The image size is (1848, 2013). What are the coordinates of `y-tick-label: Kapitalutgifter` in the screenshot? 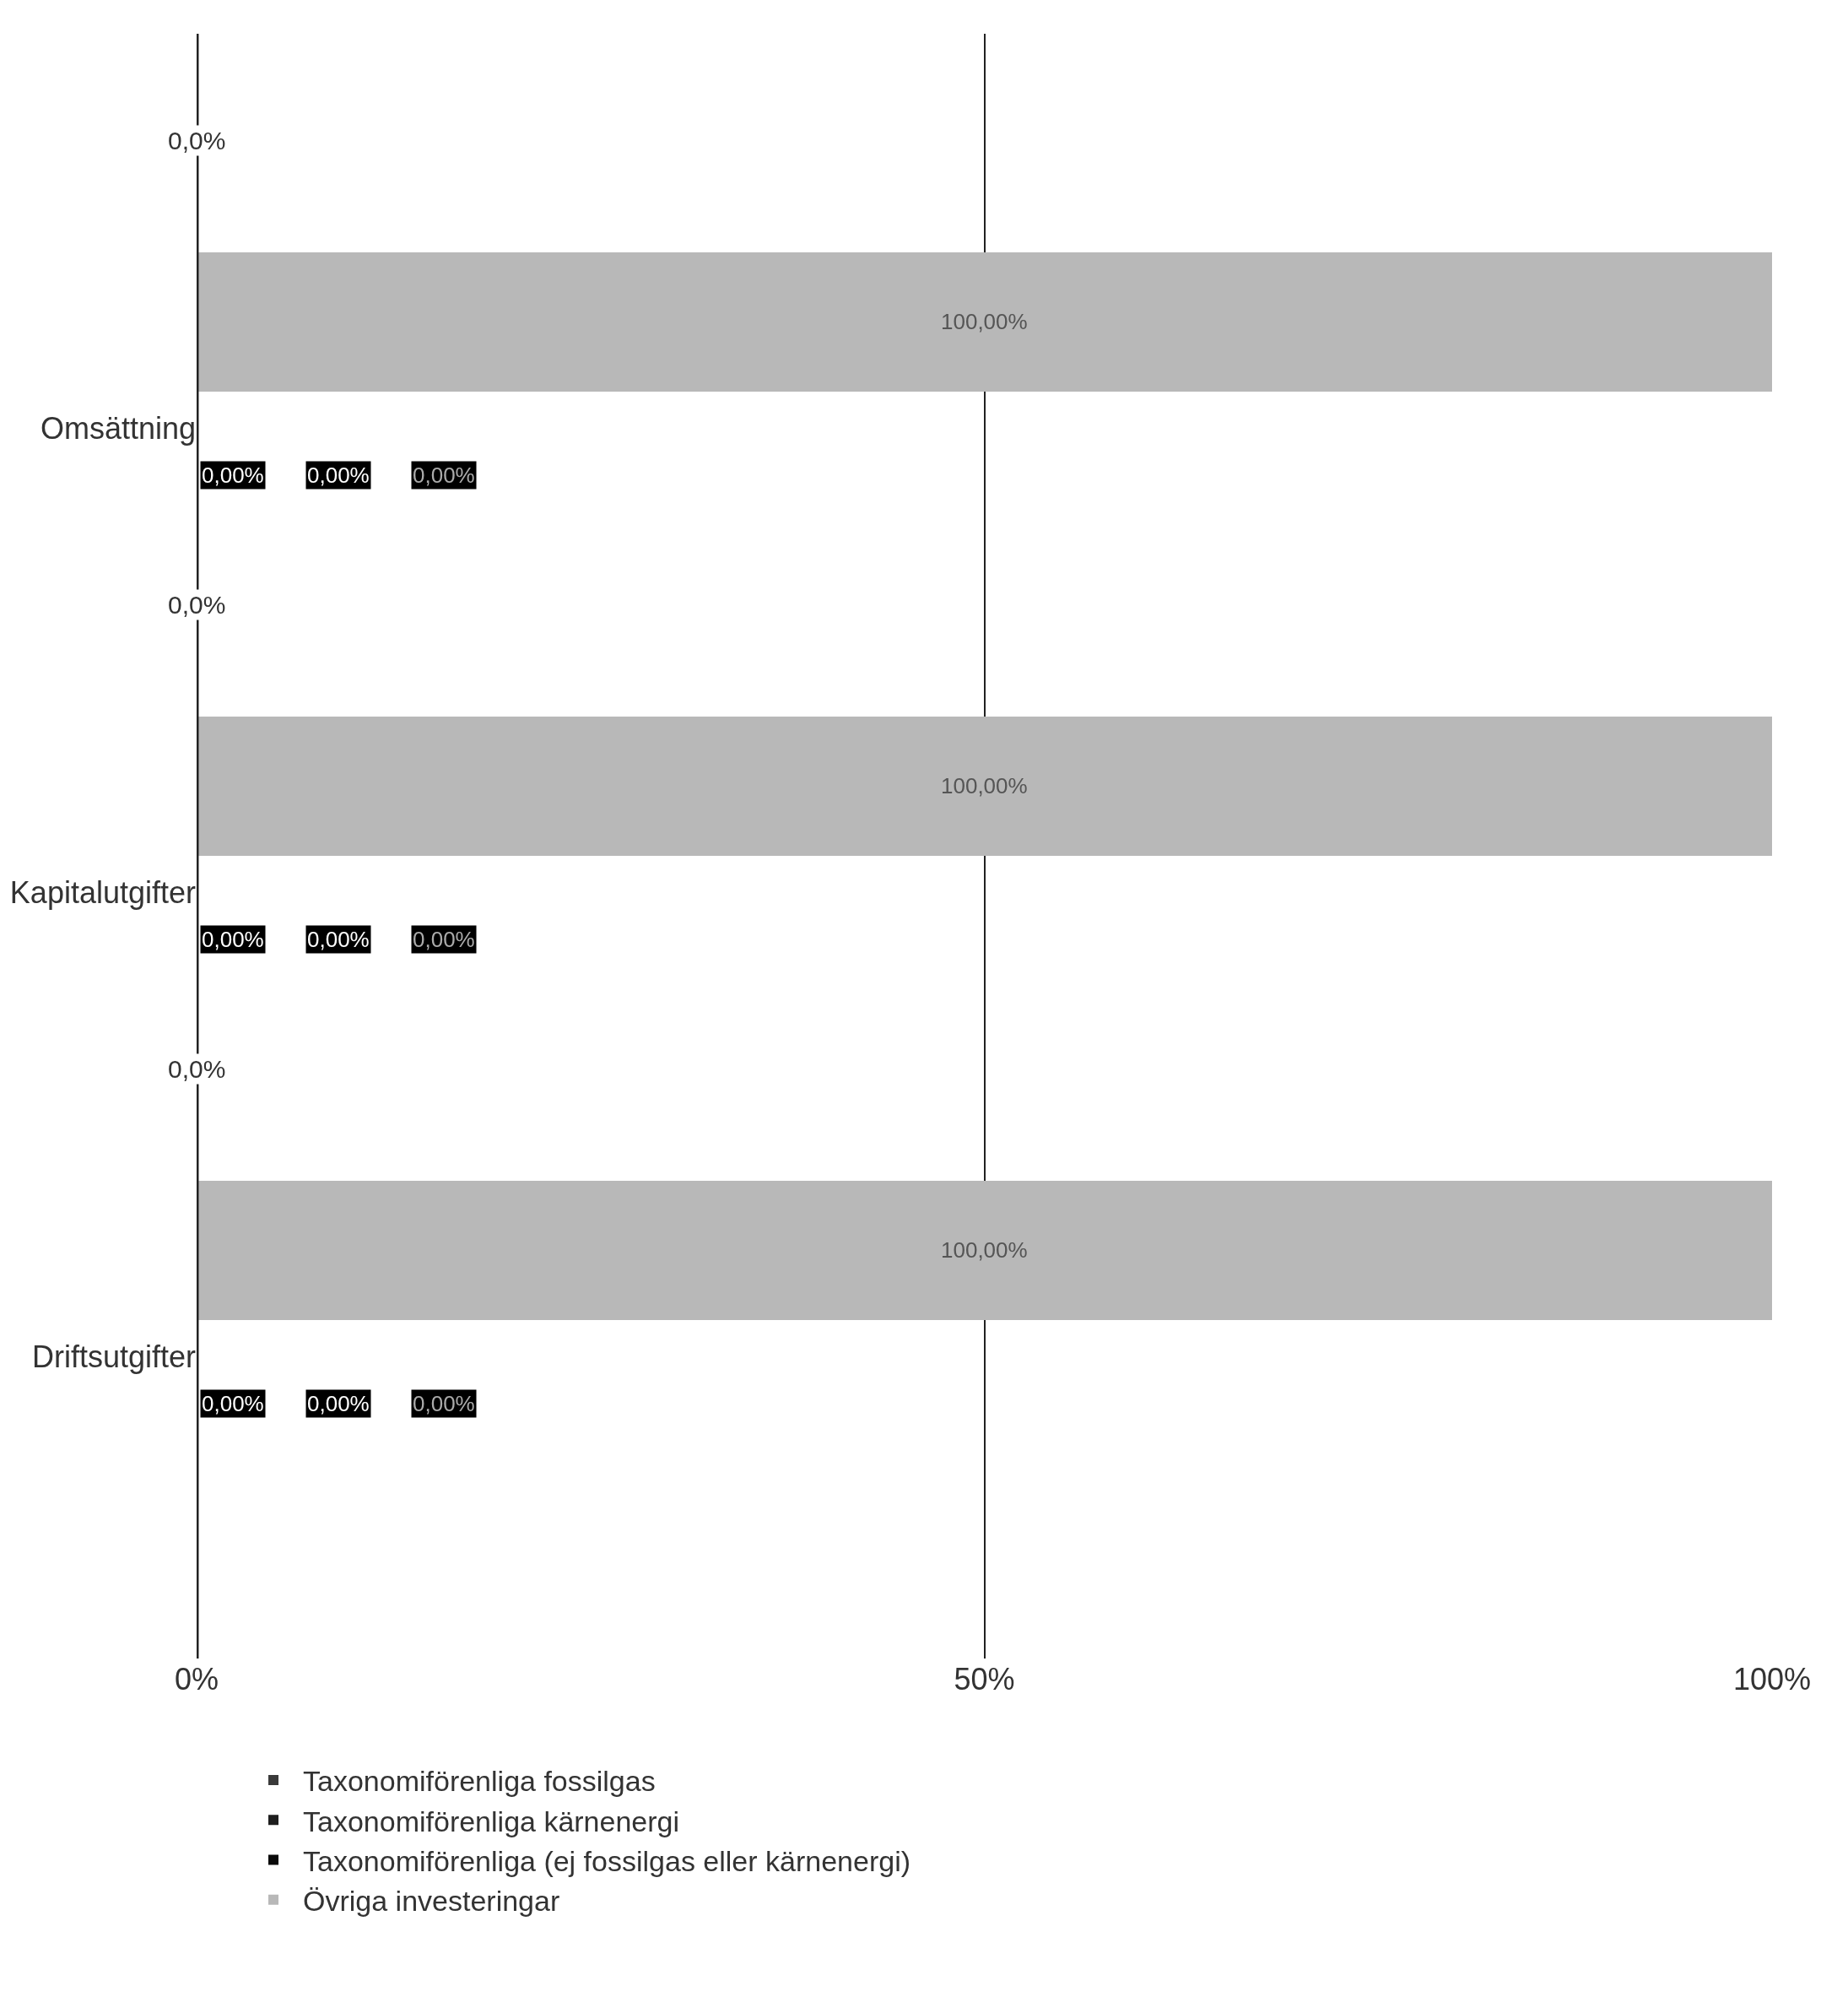 It's located at (102, 893).